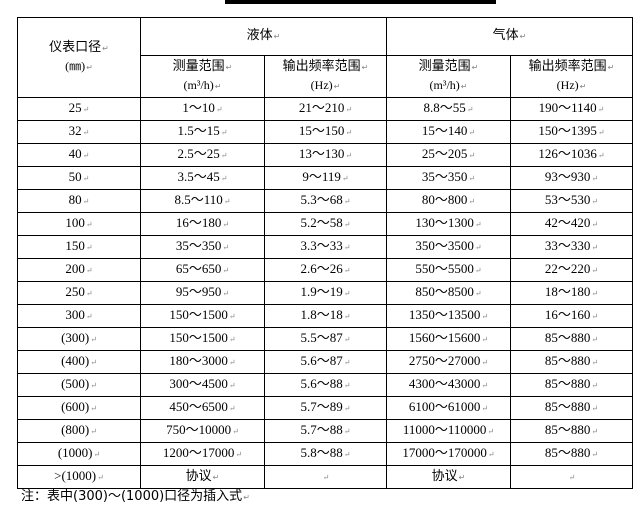  I want to click on cell-liquid-freq: 15～150, so click(325, 132).